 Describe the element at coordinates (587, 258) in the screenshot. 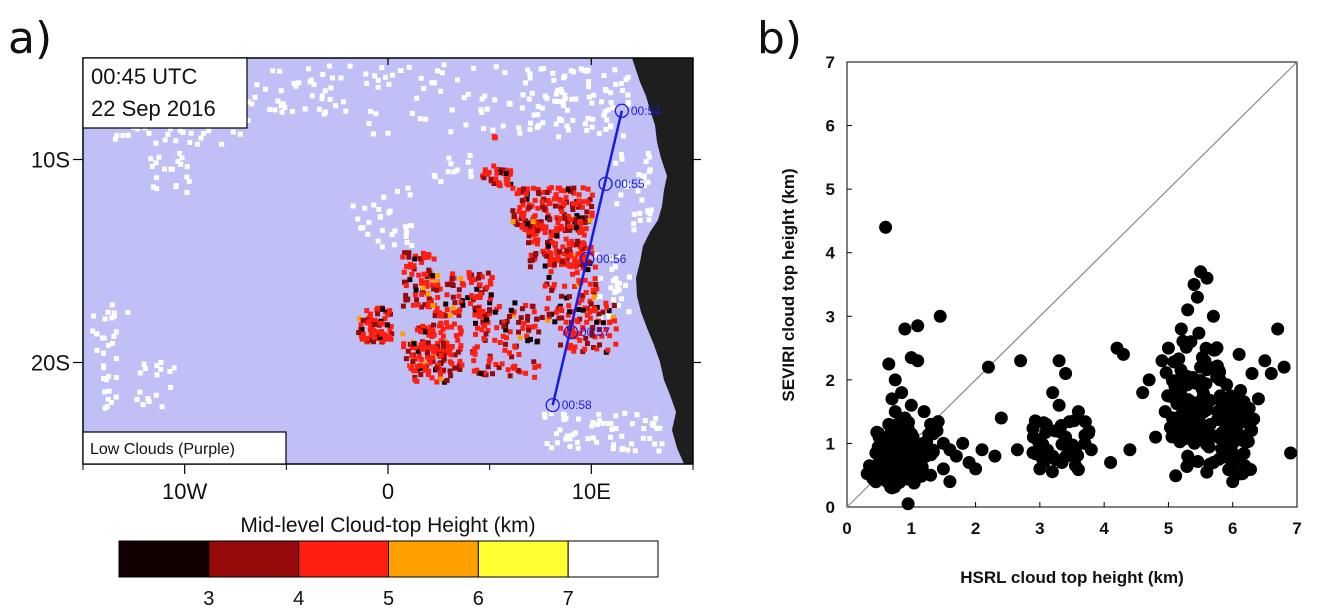

I see `flight-track-line` at that location.